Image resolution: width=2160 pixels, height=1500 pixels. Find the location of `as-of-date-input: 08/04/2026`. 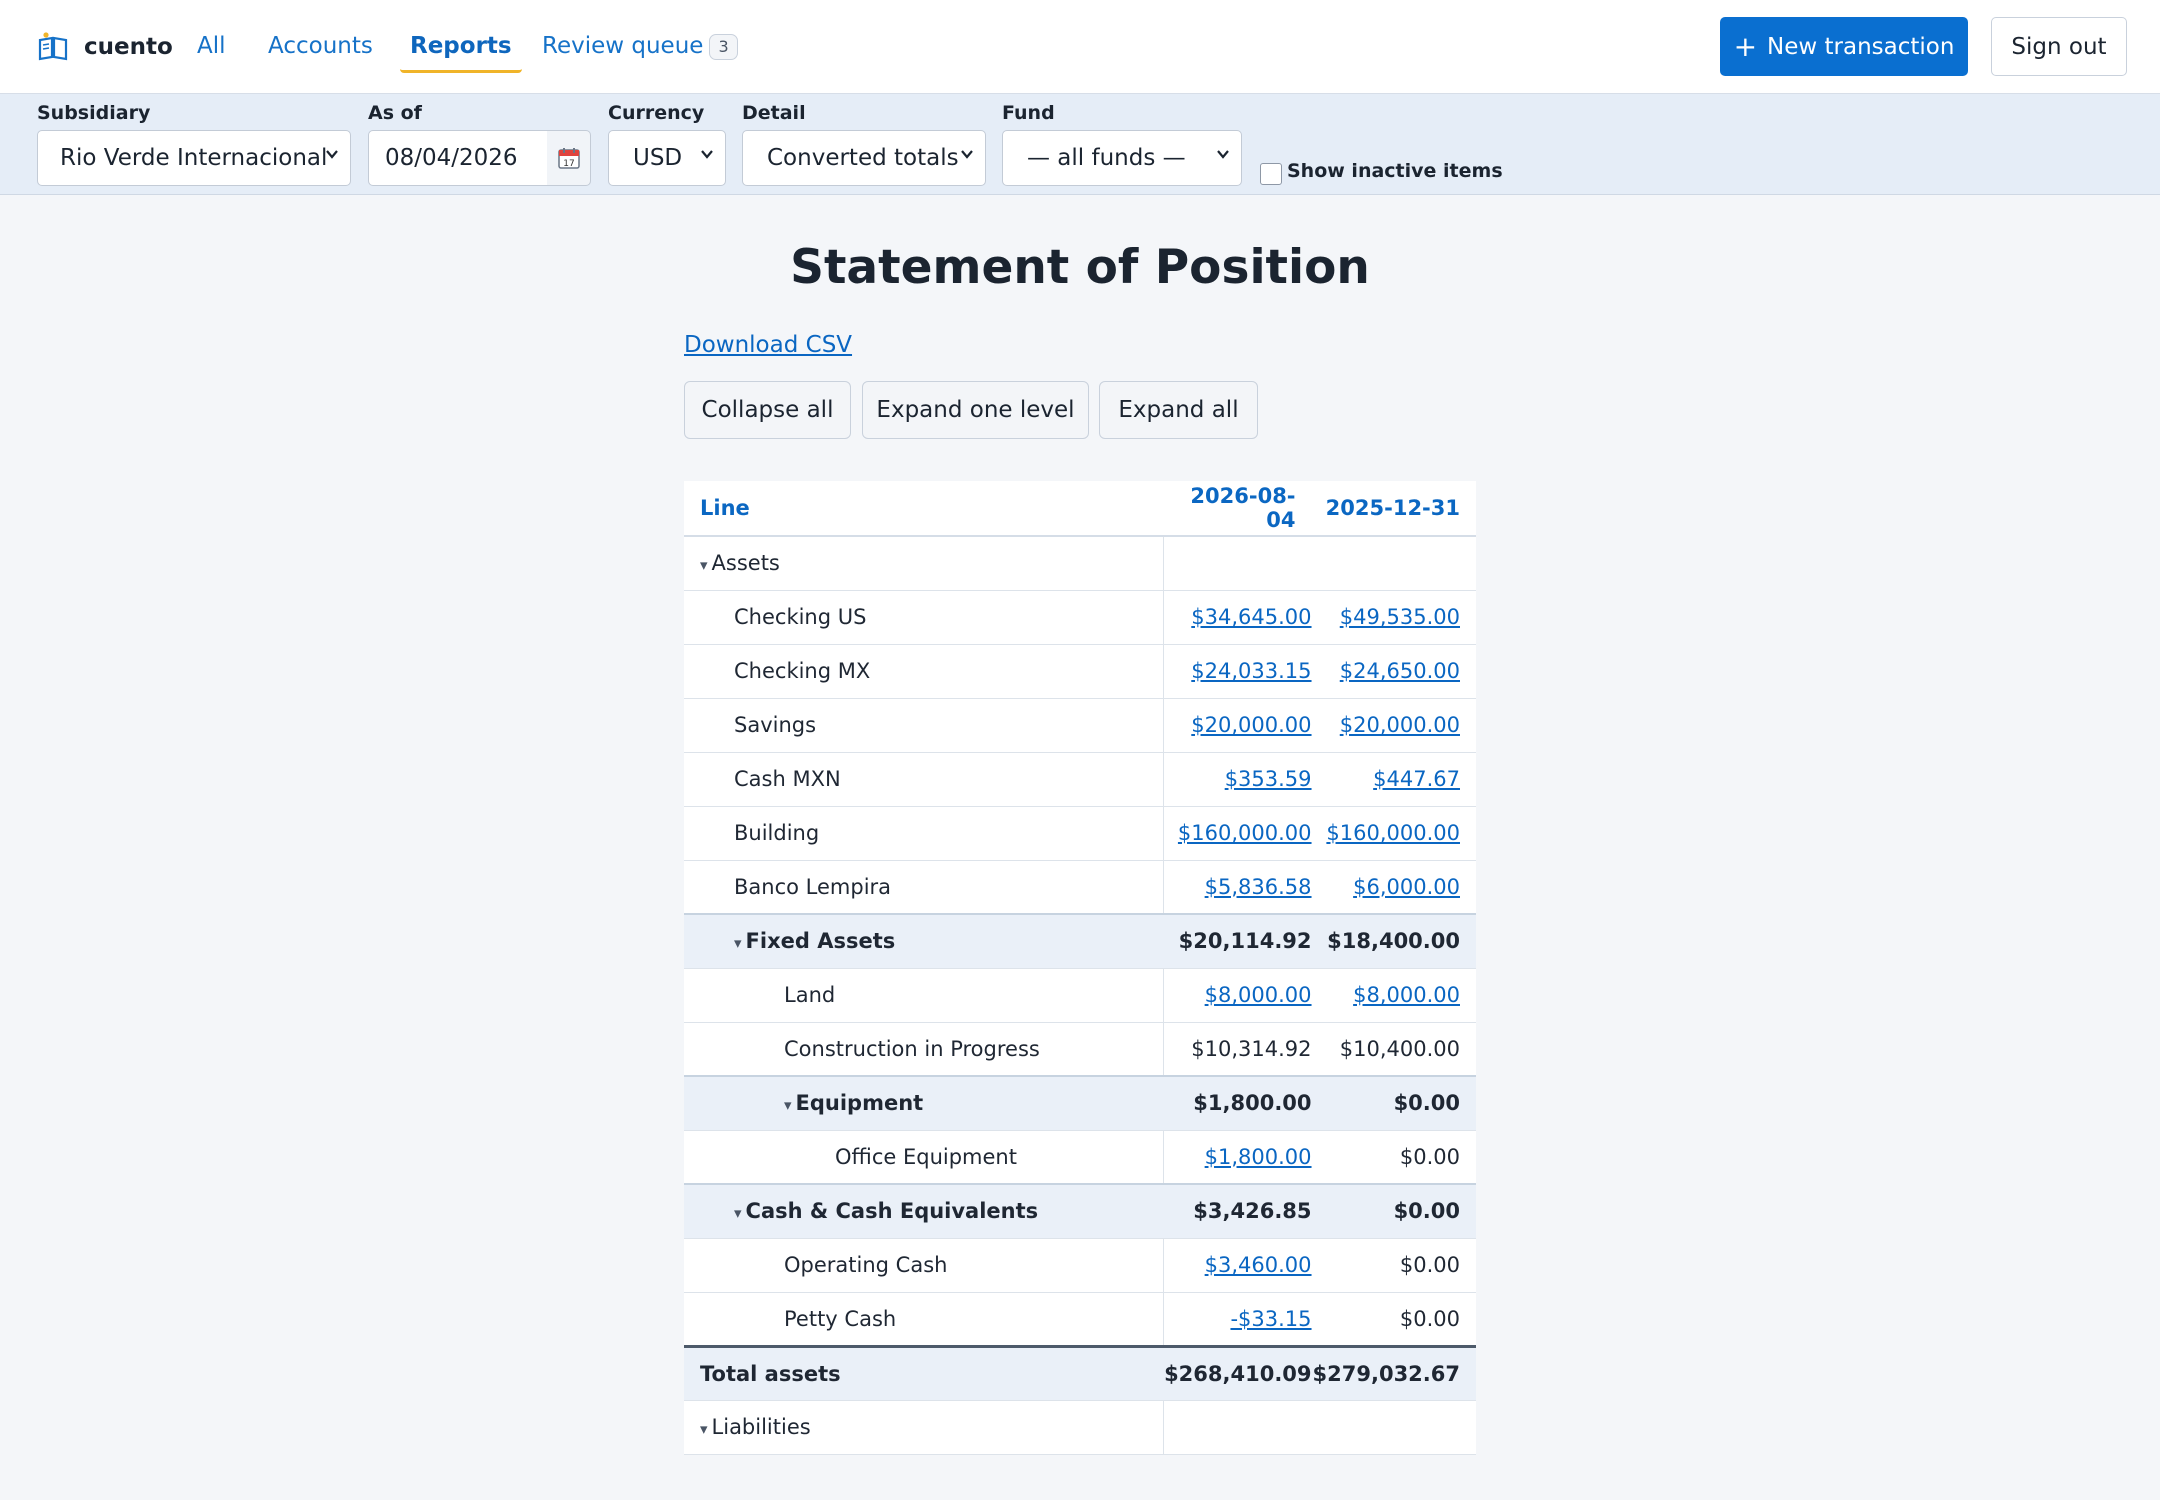

as-of-date-input: 08/04/2026 is located at coordinates (458, 158).